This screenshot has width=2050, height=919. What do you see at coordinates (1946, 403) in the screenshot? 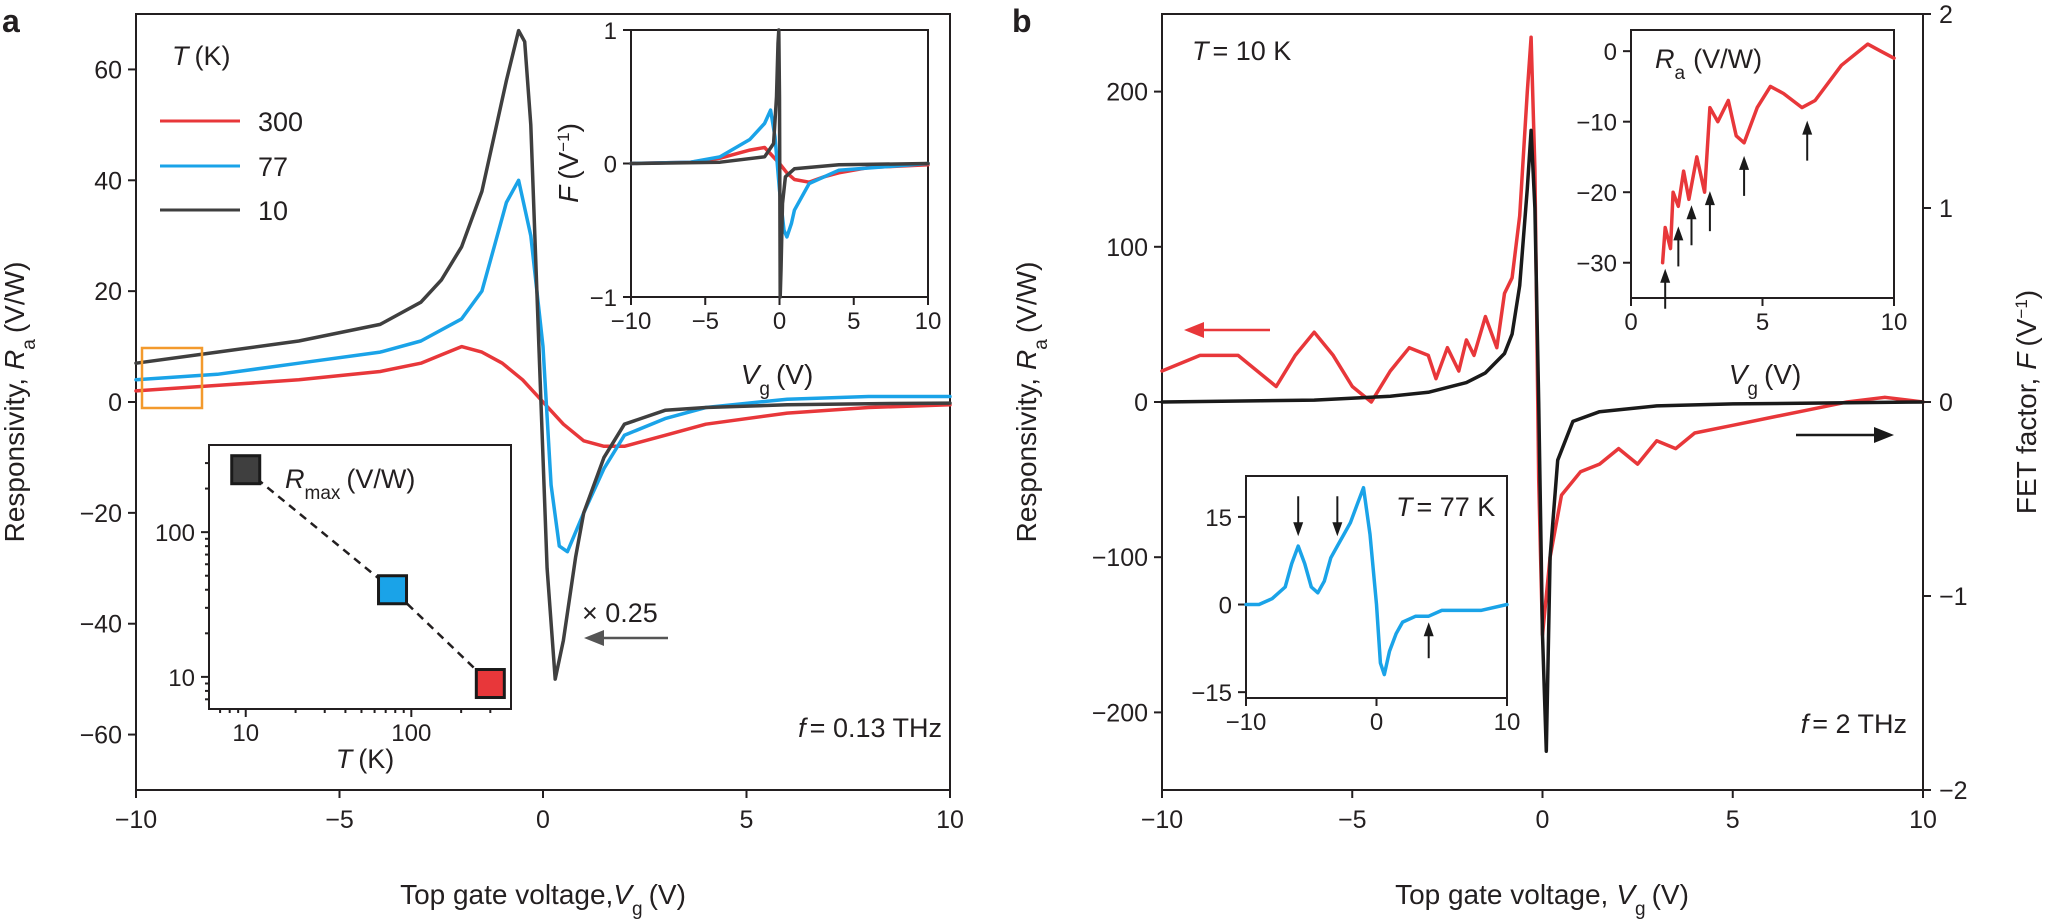
I see `y2-tick-label: 0` at bounding box center [1946, 403].